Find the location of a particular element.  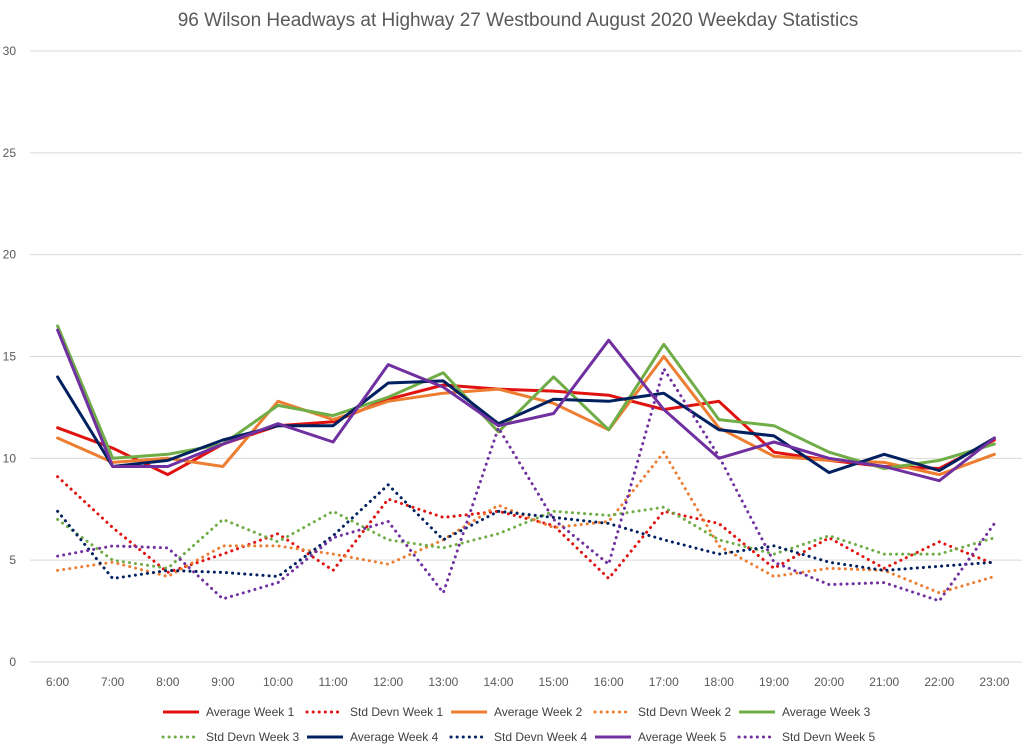

legend-label: Std Devn Week 1 is located at coordinates (396, 712).